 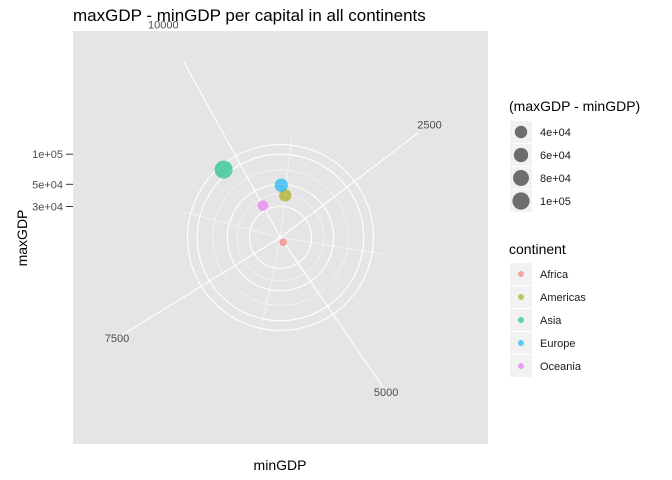 I want to click on x-axis-title: minGDP, so click(x=280, y=465).